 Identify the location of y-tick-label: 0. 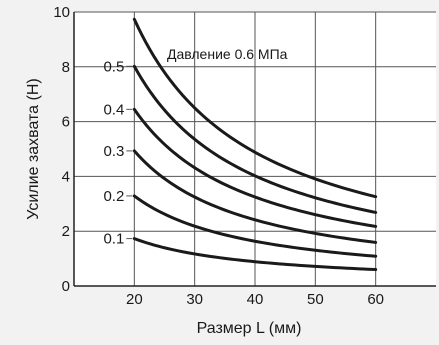
(66, 286).